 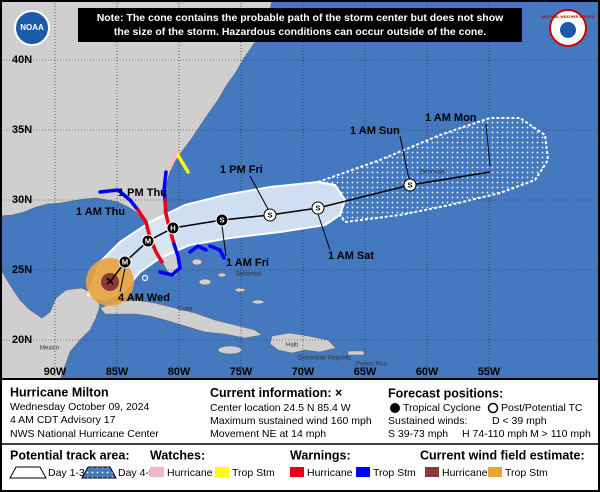 What do you see at coordinates (365, 372) in the screenshot?
I see `lon-label: 65W` at bounding box center [365, 372].